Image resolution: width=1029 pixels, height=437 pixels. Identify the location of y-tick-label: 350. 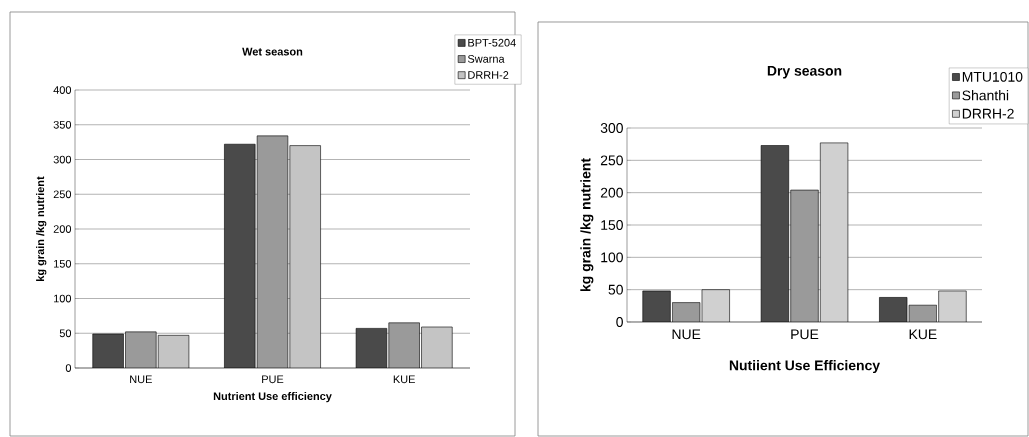
(62, 124).